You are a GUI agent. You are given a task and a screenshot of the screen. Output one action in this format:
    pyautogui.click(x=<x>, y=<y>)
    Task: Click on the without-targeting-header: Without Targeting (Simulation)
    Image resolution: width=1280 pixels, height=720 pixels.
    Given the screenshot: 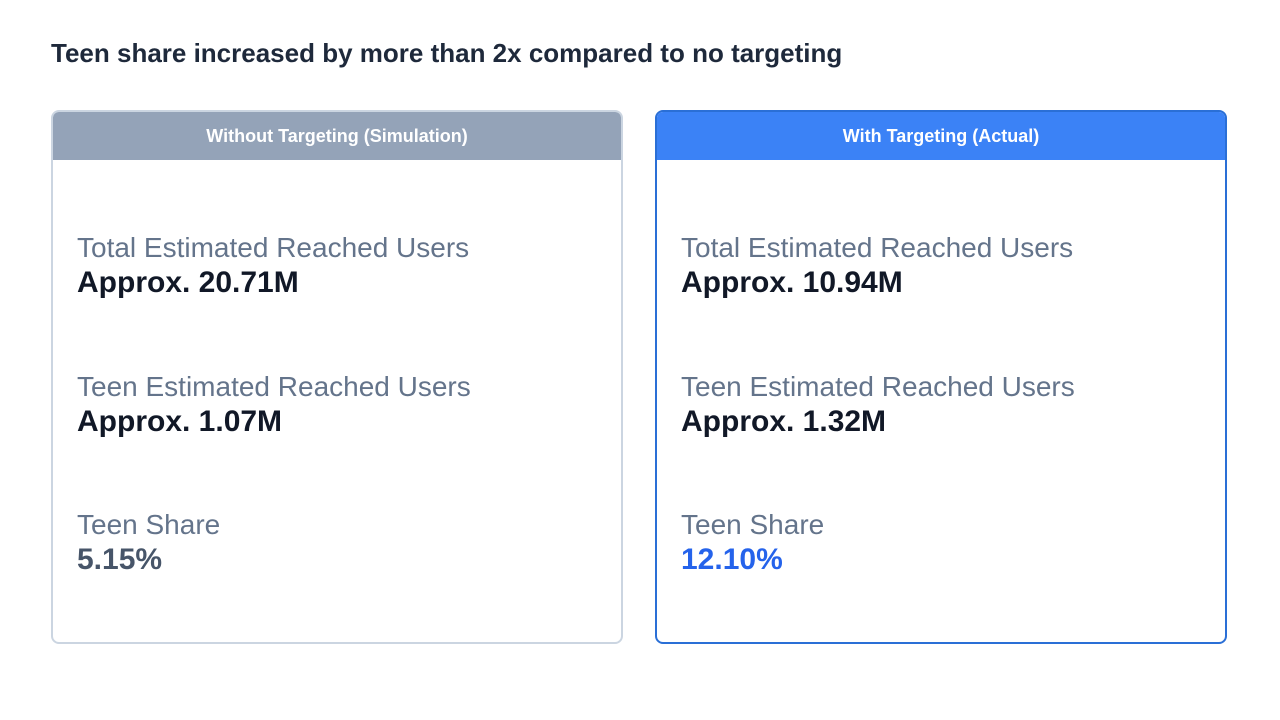 What is the action you would take?
    pyautogui.click(x=337, y=136)
    